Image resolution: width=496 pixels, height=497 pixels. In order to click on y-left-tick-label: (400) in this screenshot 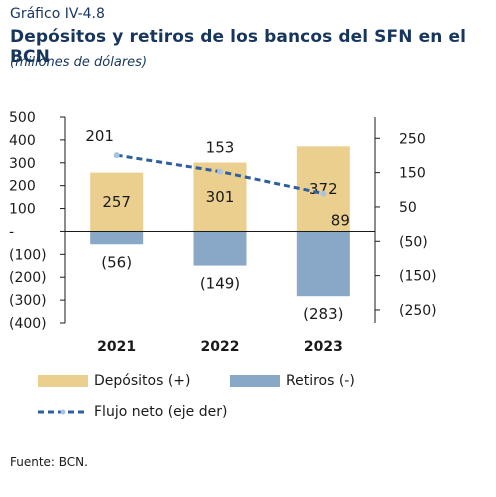, I will do `click(28, 324)`.